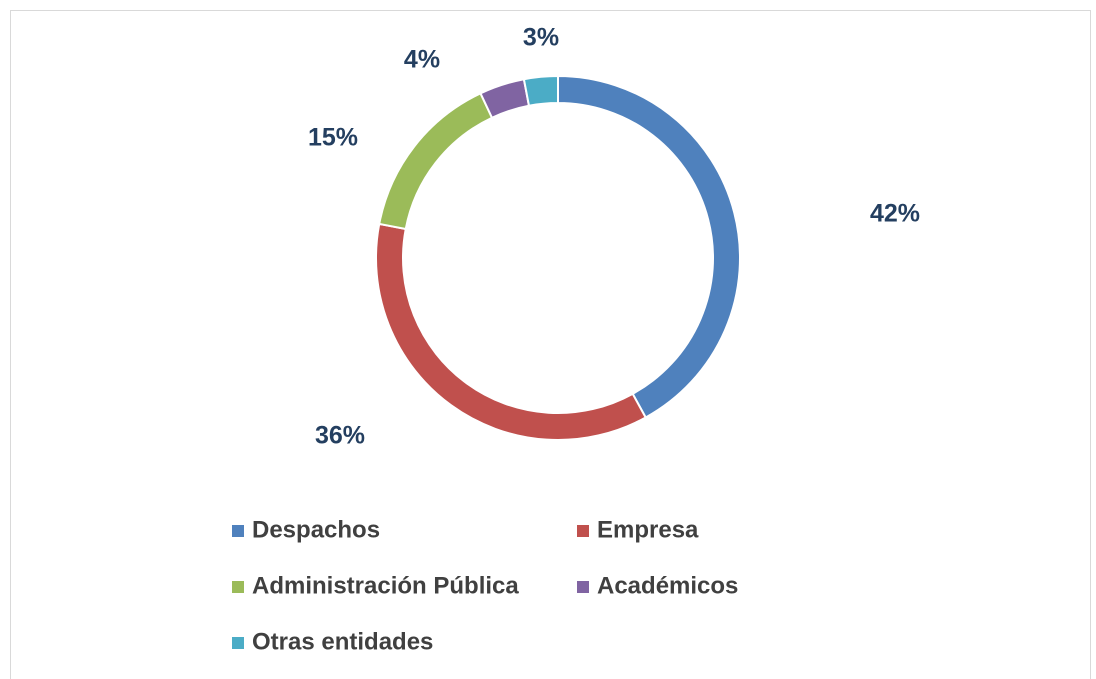 Image resolution: width=1096 pixels, height=679 pixels. Describe the element at coordinates (648, 529) in the screenshot. I see `legend-label: Empresa` at that location.